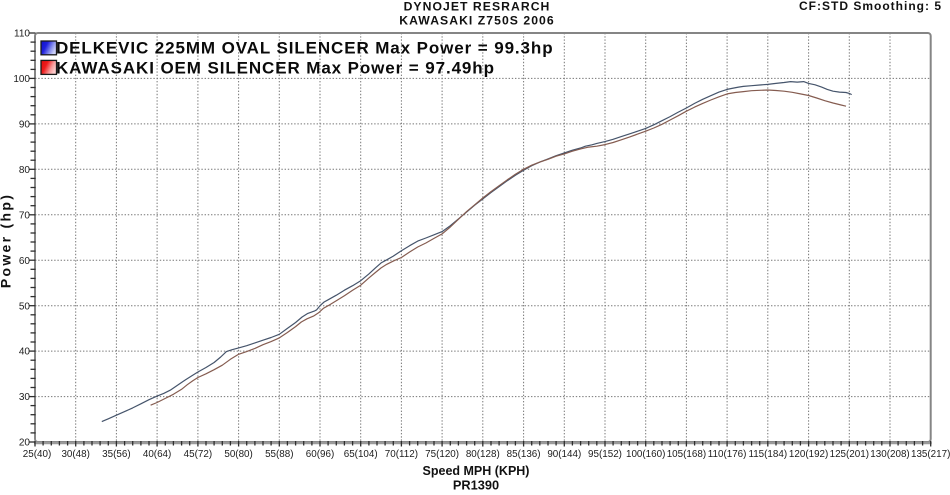 The height and width of the screenshot is (495, 950). What do you see at coordinates (930, 454) in the screenshot?
I see `svg-text: 135(217)` at bounding box center [930, 454].